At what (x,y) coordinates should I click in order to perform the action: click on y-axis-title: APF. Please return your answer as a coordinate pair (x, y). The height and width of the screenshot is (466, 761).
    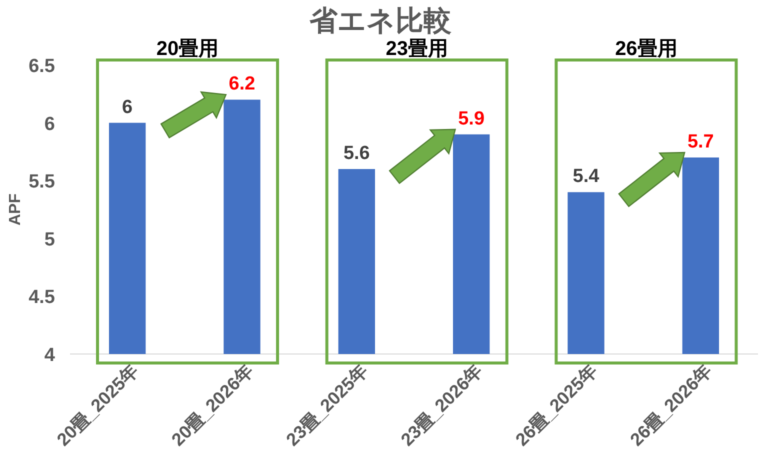
    Looking at the image, I should click on (15, 209).